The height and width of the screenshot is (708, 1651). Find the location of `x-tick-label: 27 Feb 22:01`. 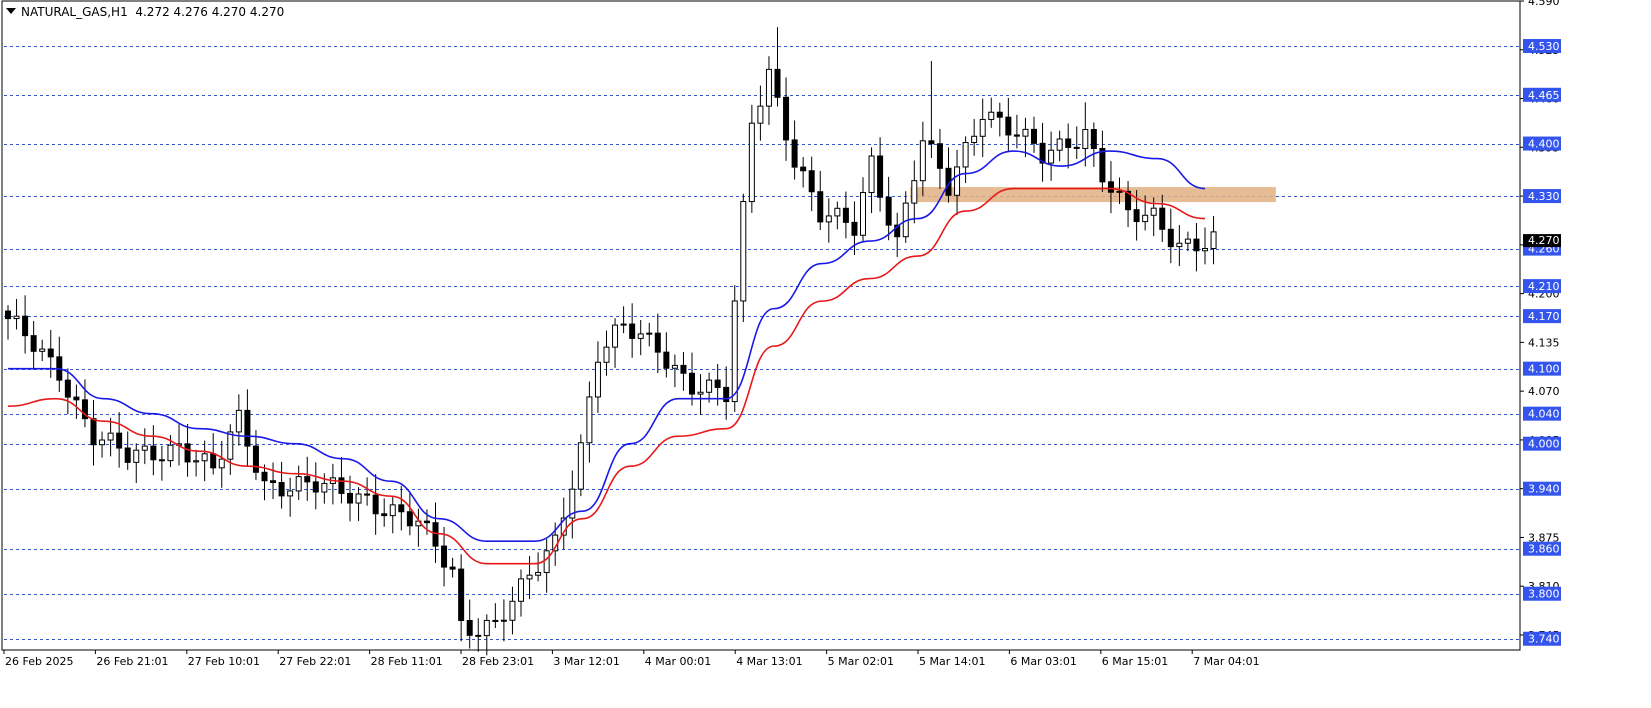

x-tick-label: 27 Feb 22:01 is located at coordinates (315, 661).